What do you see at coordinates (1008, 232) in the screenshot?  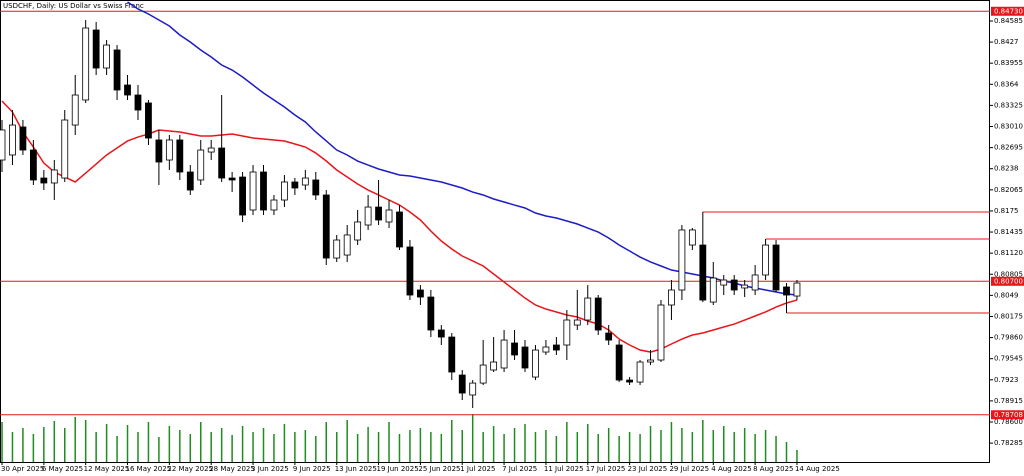 I see `y-tick-label: 0.81435` at bounding box center [1008, 232].